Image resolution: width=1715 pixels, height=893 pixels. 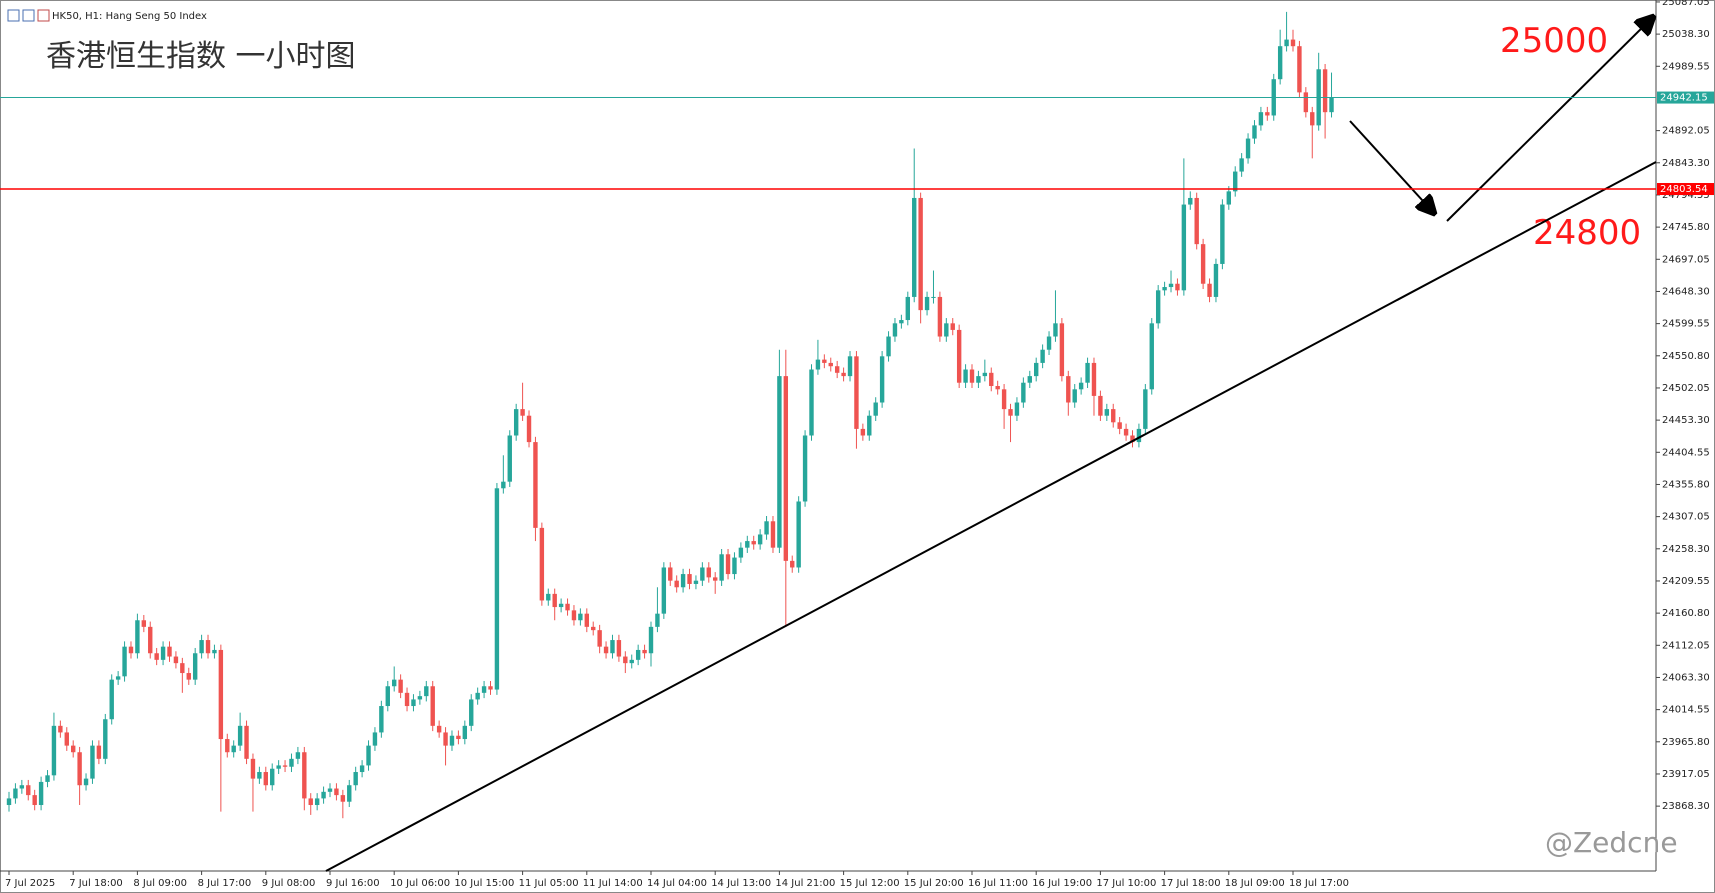 I want to click on y-tick-label: 24404.55, so click(x=1686, y=452).